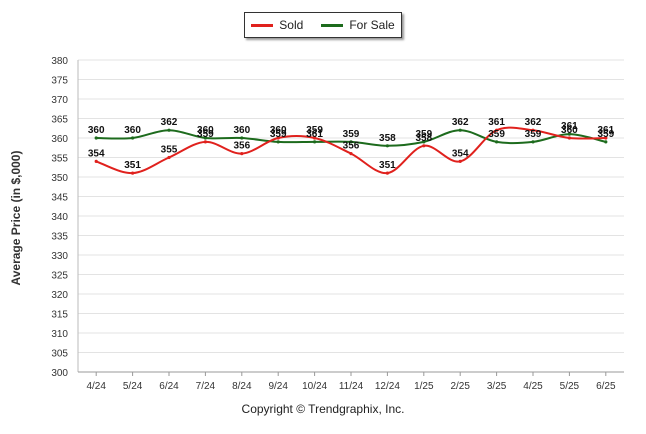 The image size is (646, 434). What do you see at coordinates (372, 25) in the screenshot?
I see `legend-label-for-sale: For Sale` at bounding box center [372, 25].